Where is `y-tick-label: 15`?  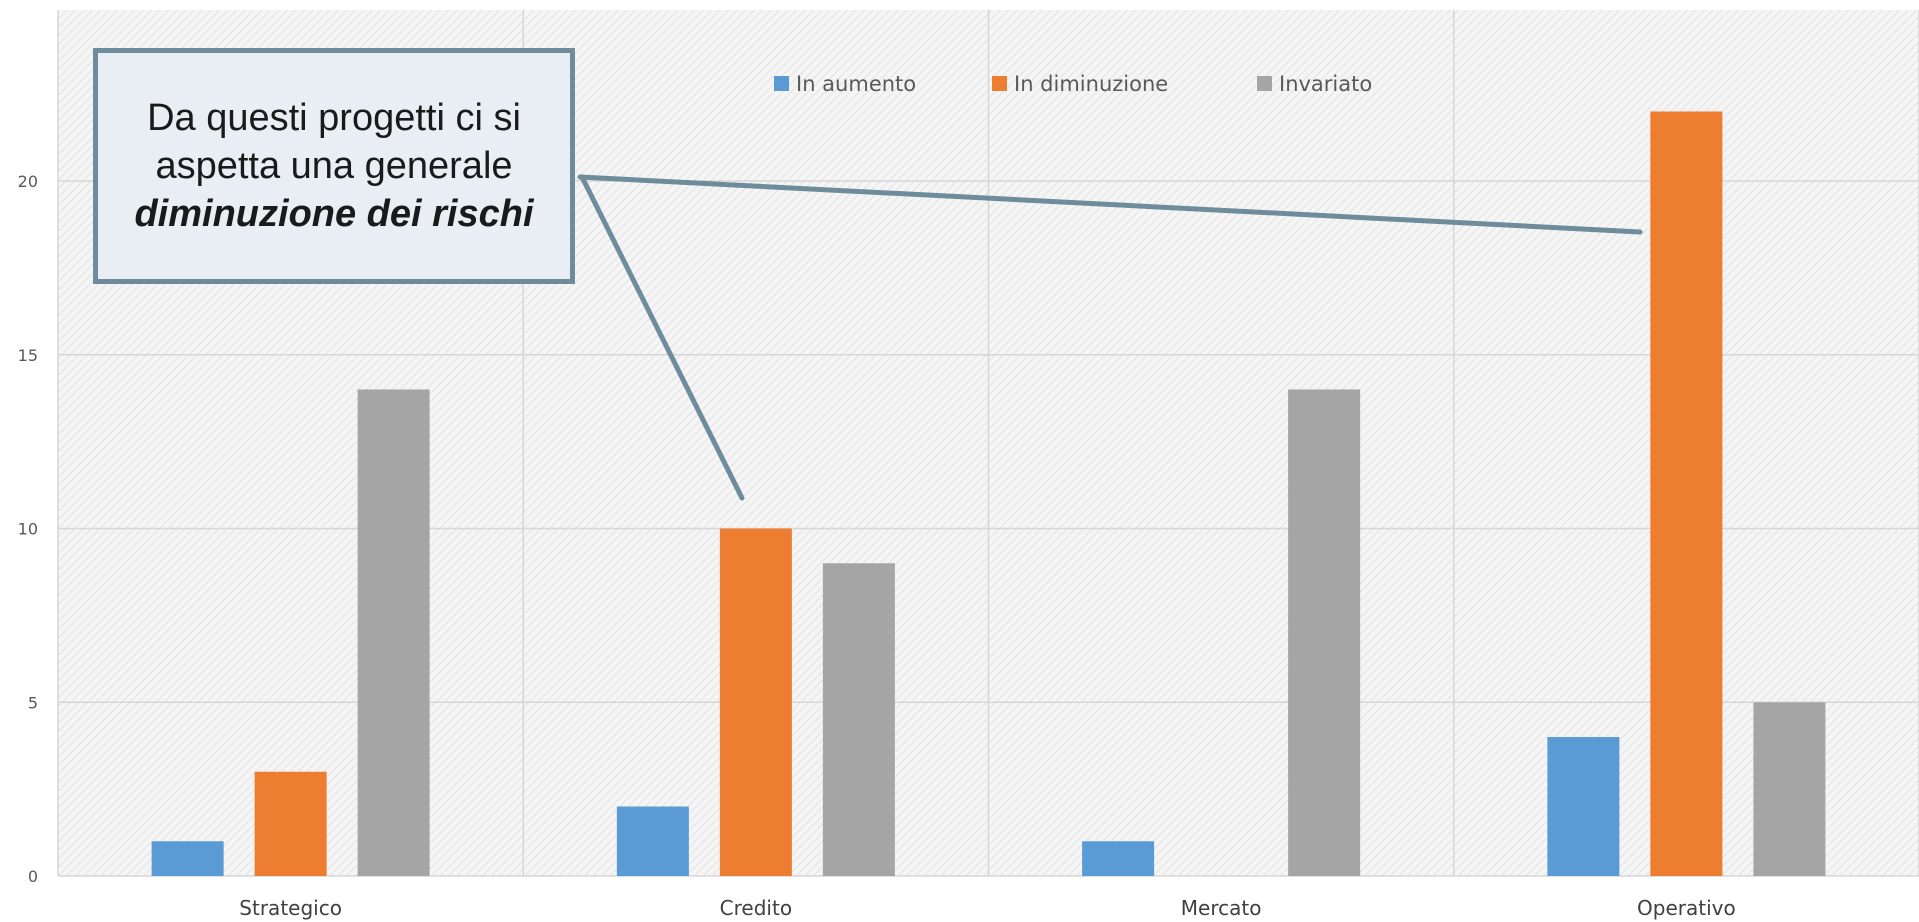 y-tick-label: 15 is located at coordinates (28, 355).